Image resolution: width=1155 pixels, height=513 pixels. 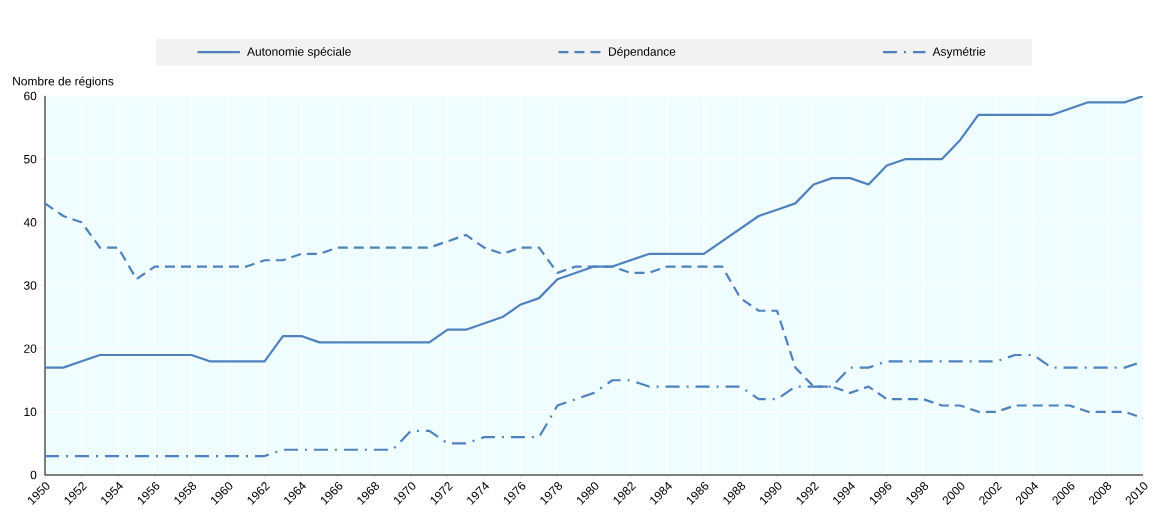 What do you see at coordinates (63, 82) in the screenshot?
I see `y-axis-title: Nombre de régions` at bounding box center [63, 82].